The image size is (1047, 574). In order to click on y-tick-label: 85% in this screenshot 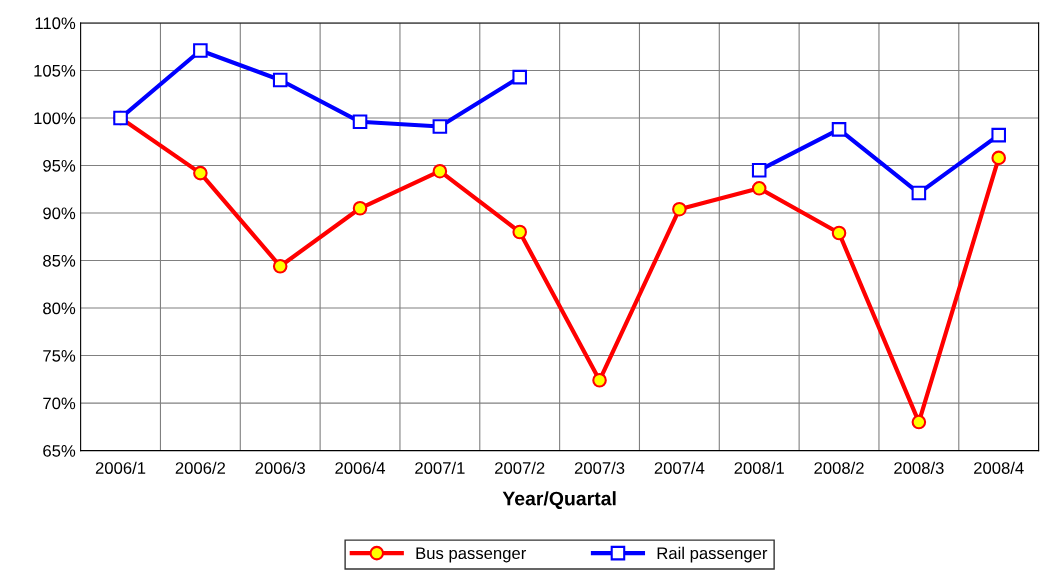, I will do `click(59, 260)`.